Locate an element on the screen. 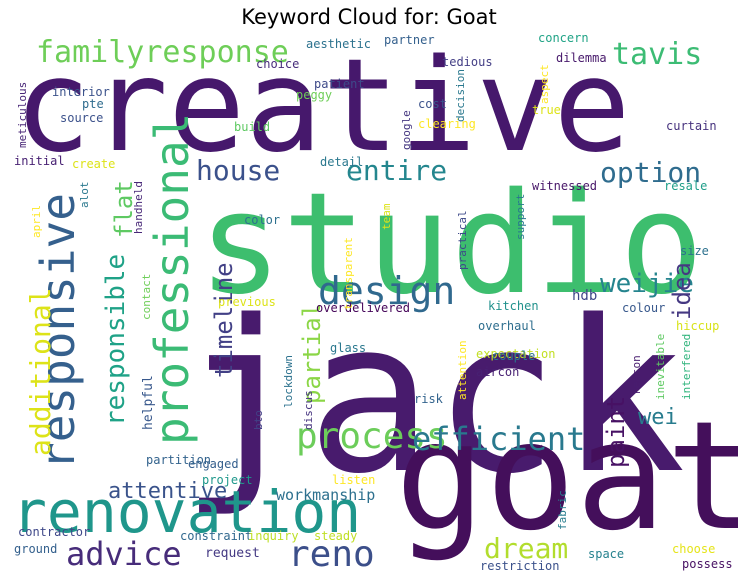 This screenshot has width=738, height=583. word-process: process is located at coordinates (372, 436).